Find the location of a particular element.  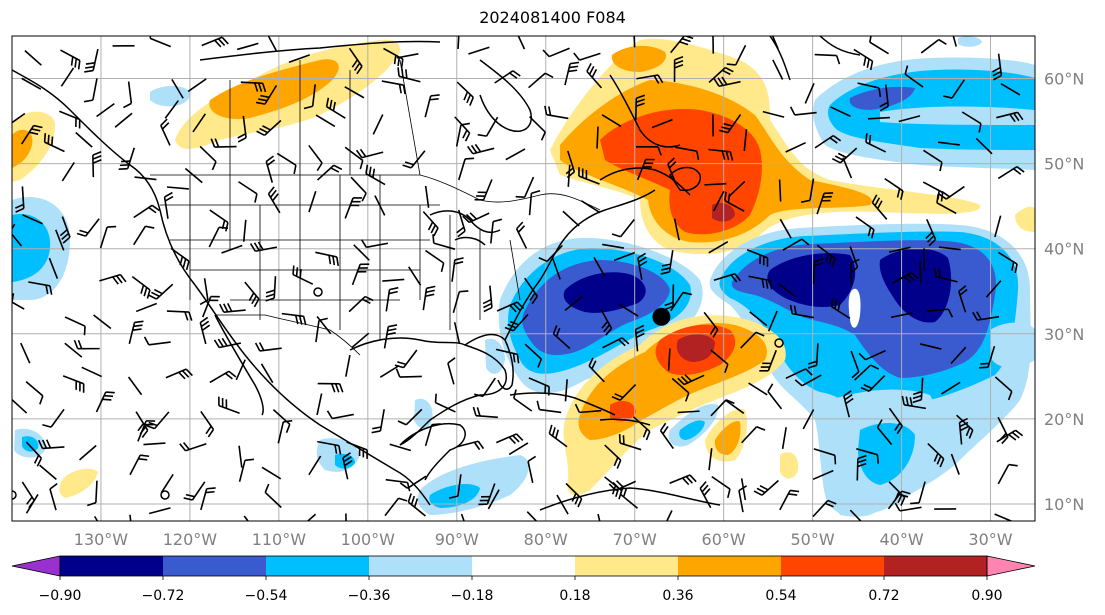

neg-area-alaska is located at coordinates (170, 96).